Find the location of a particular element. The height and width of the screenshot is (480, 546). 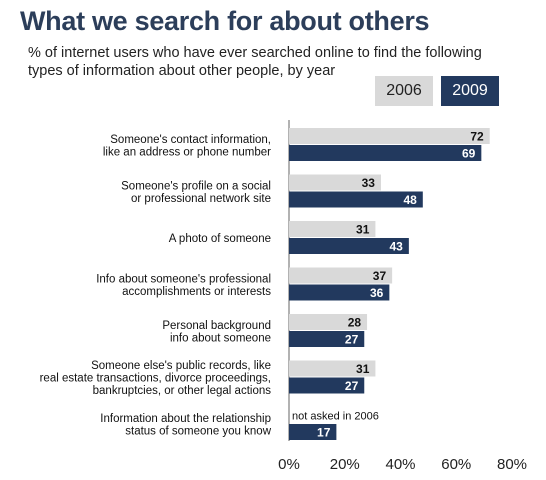

x-tick-label-2: 40% is located at coordinates (400, 464).